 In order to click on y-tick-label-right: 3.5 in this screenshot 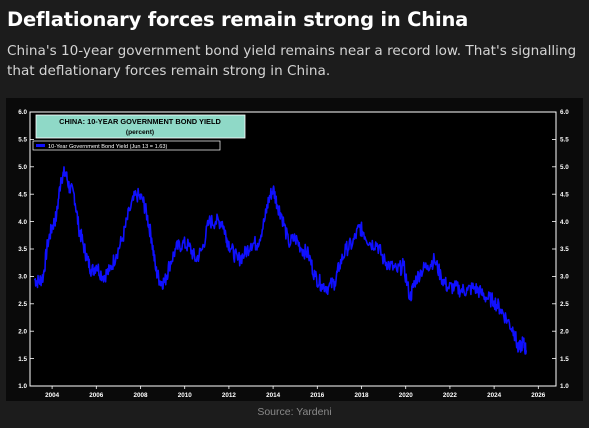, I will do `click(564, 249)`.